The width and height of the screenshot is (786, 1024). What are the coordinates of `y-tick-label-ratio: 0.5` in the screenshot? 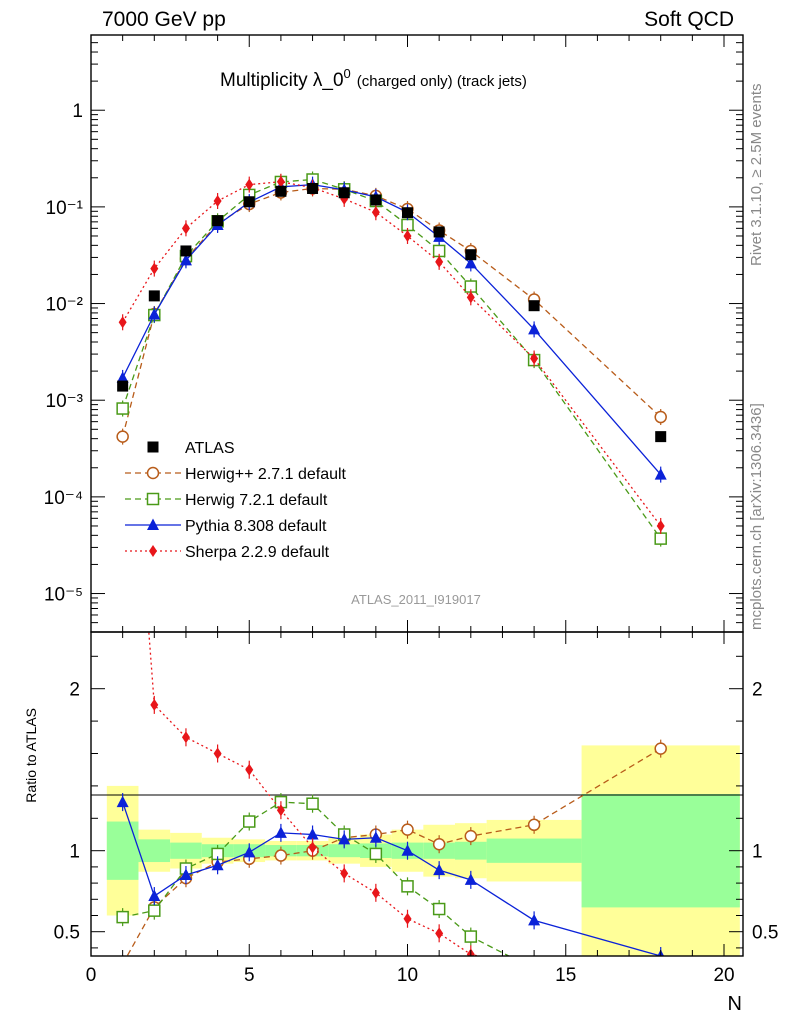 It's located at (67, 933).